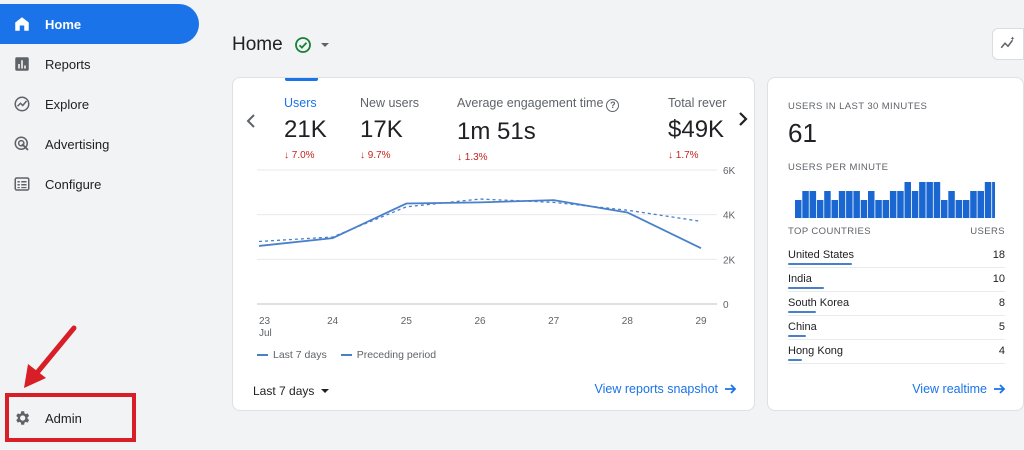 The width and height of the screenshot is (1024, 450). I want to click on legend-swatch-solid, so click(262, 355).